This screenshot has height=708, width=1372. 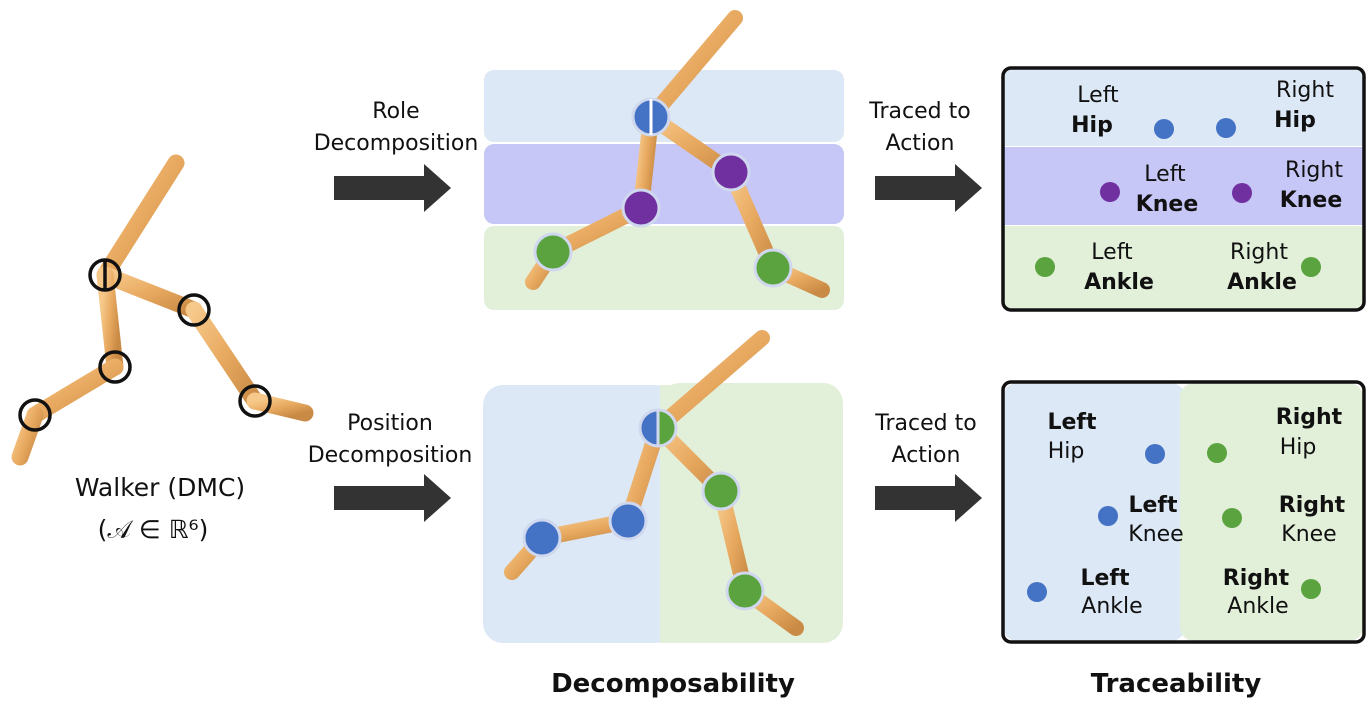 What do you see at coordinates (1271, 512) in the screenshot?
I see `right-side-column` at bounding box center [1271, 512].